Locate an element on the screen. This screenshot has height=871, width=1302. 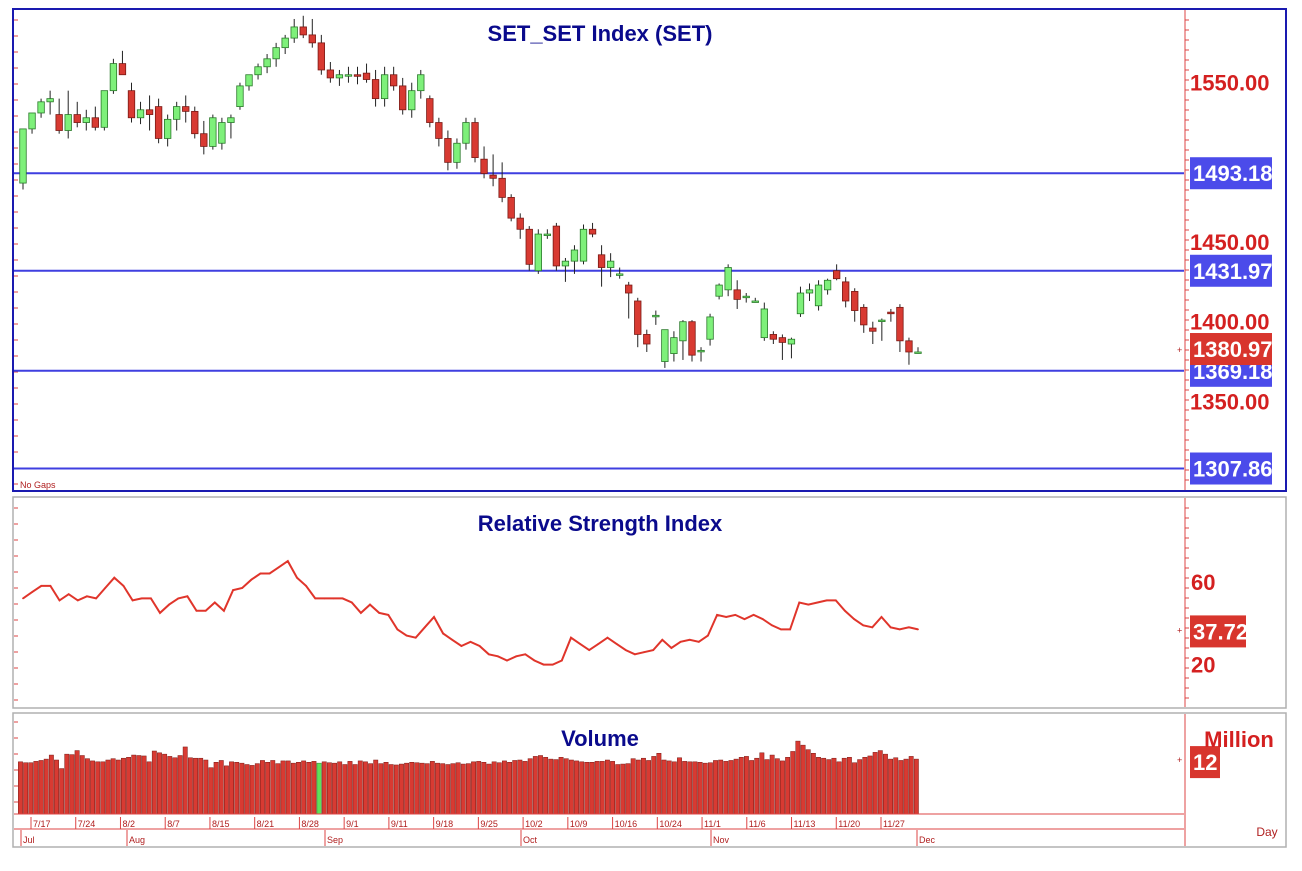
volume-last-tag: 12 is located at coordinates (1205, 762).